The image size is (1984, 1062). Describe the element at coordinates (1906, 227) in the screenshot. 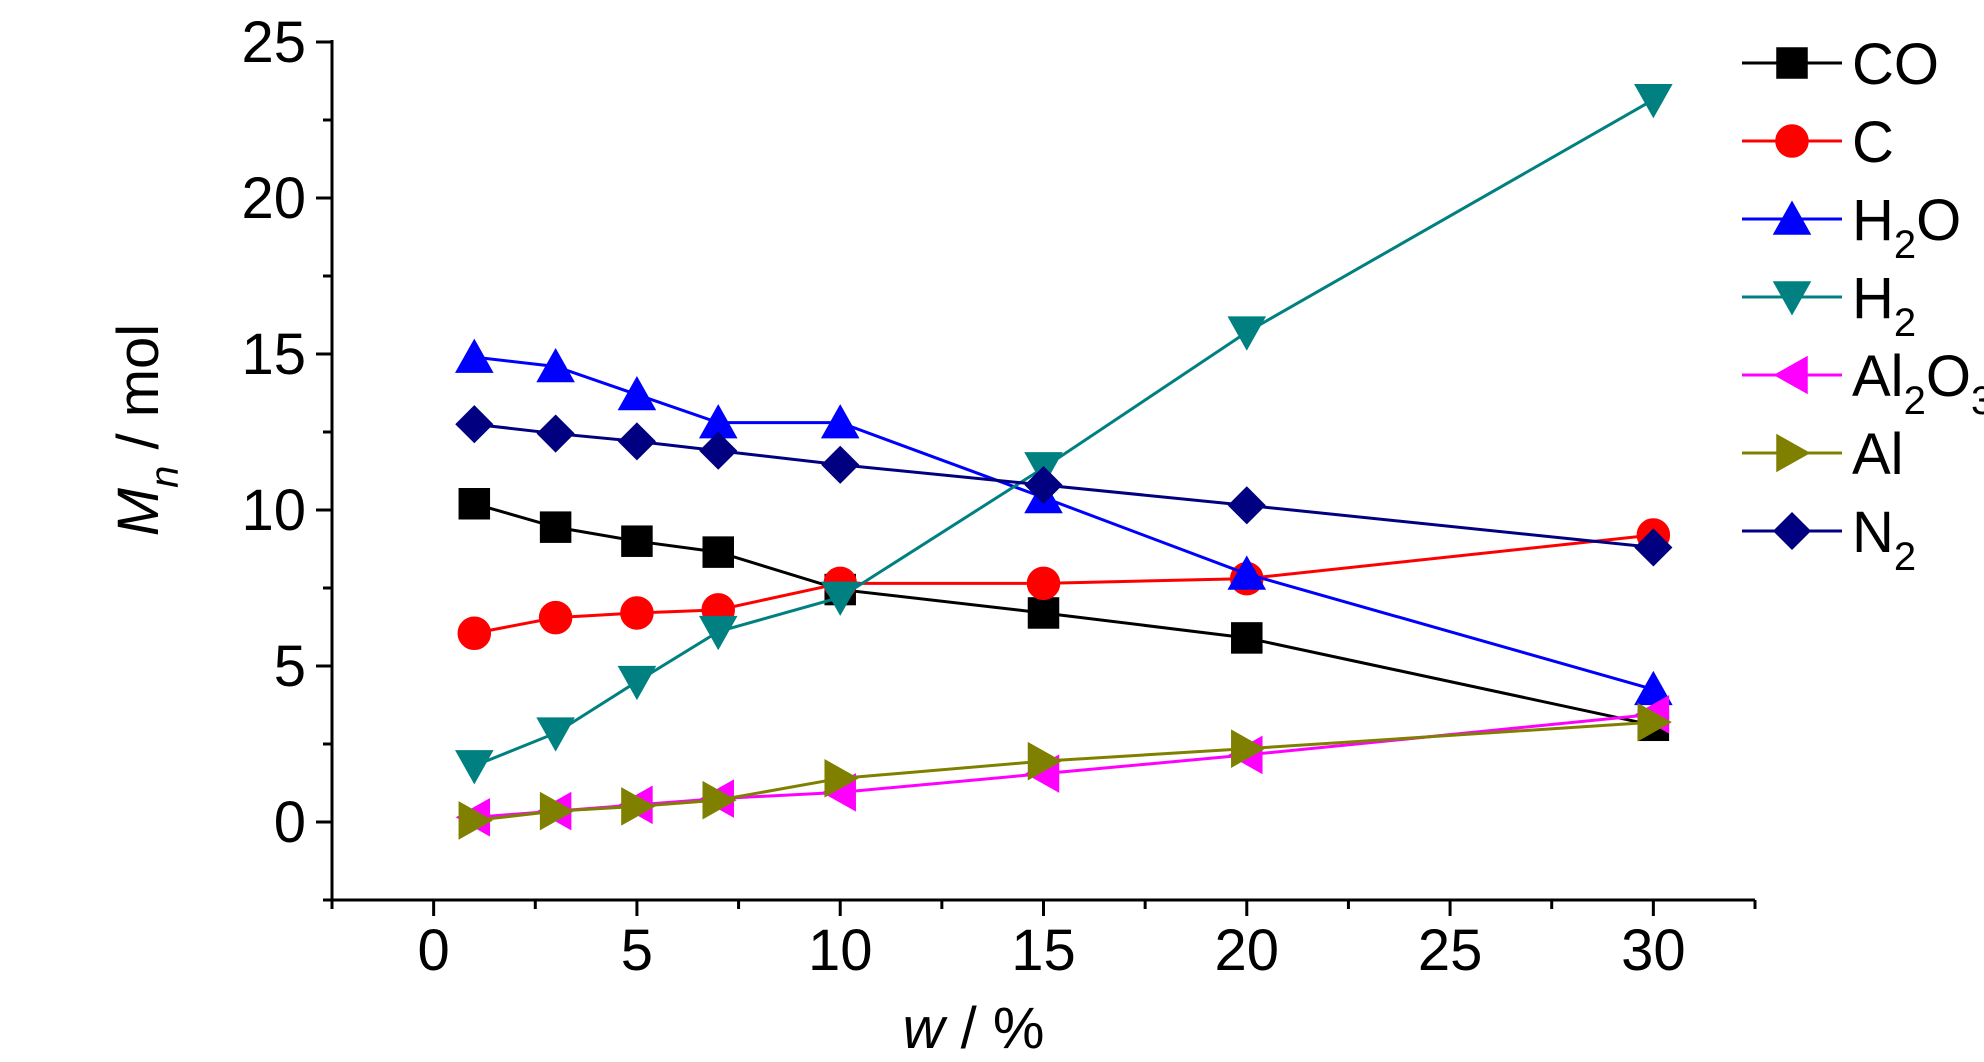

I see `legend-label: H2O` at that location.